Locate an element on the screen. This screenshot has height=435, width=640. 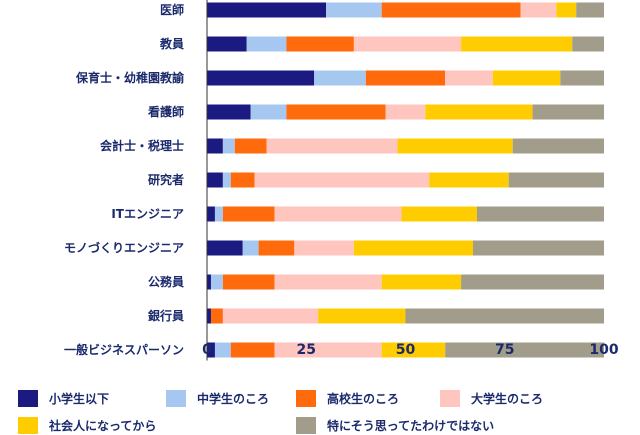
x-tick-label: 50 is located at coordinates (406, 350).